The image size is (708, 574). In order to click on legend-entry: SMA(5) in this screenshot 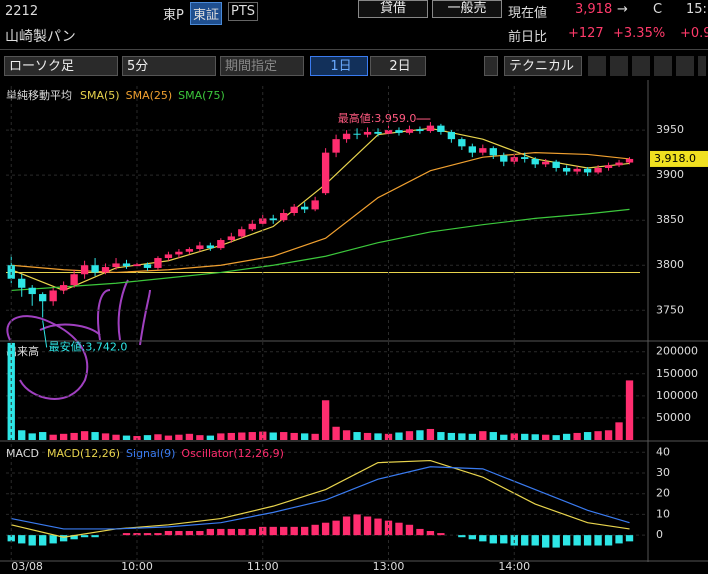, I will do `click(100, 95)`.